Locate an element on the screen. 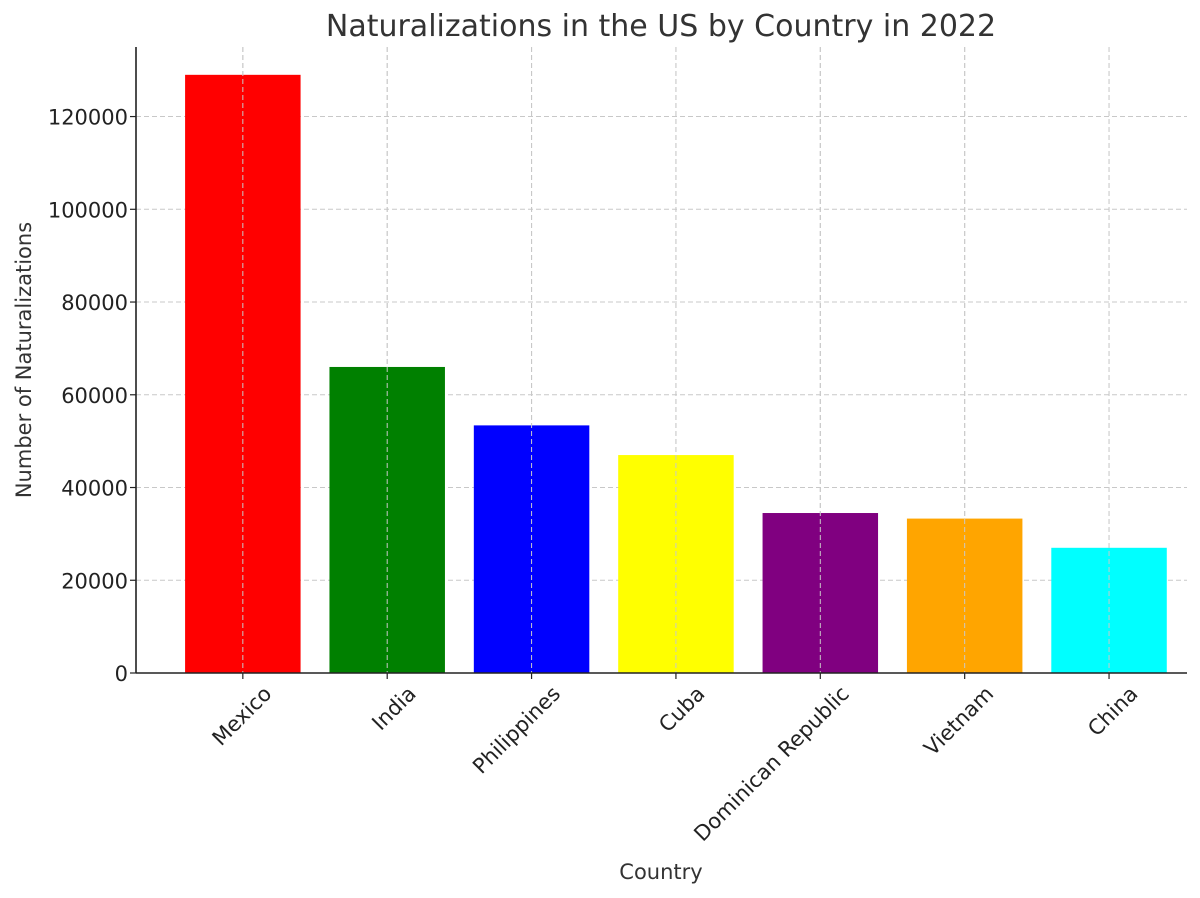 The width and height of the screenshot is (1200, 898). y-tick-label: 0 is located at coordinates (121, 674).